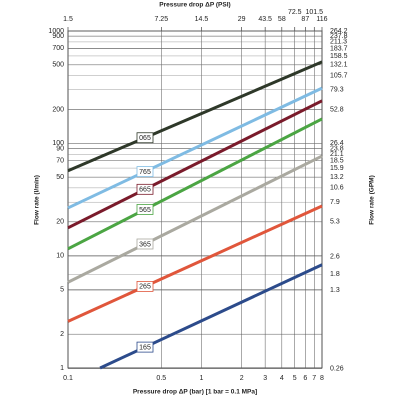 Image resolution: width=400 pixels, height=405 pixels. Describe the element at coordinates (282, 378) in the screenshot. I see `x-tick-label: 4` at that location.